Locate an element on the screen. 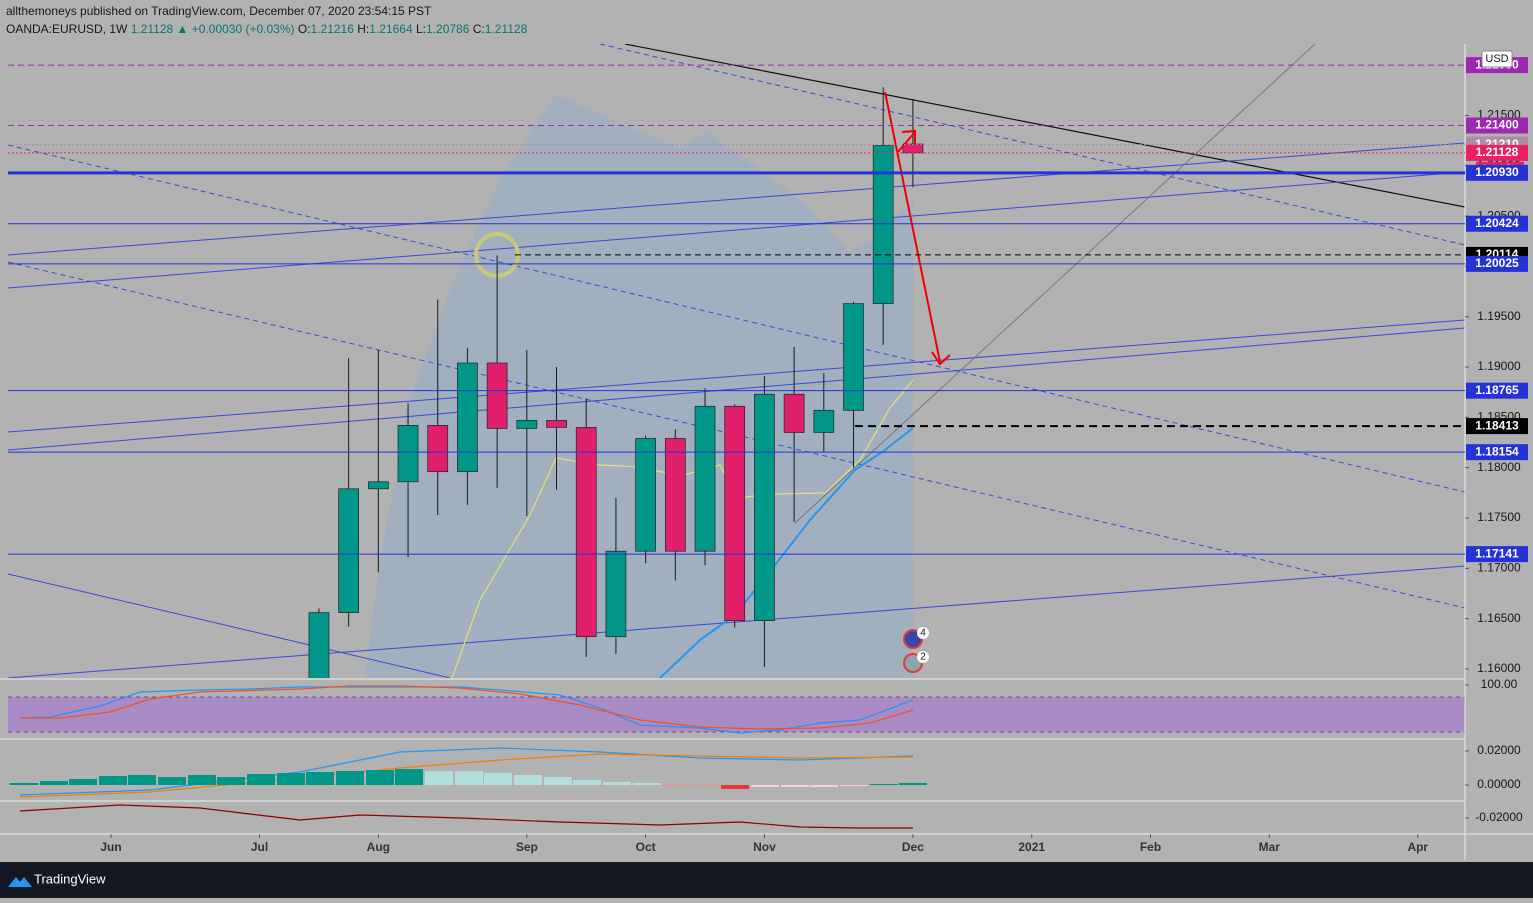  rsi-line is located at coordinates (466, 710).